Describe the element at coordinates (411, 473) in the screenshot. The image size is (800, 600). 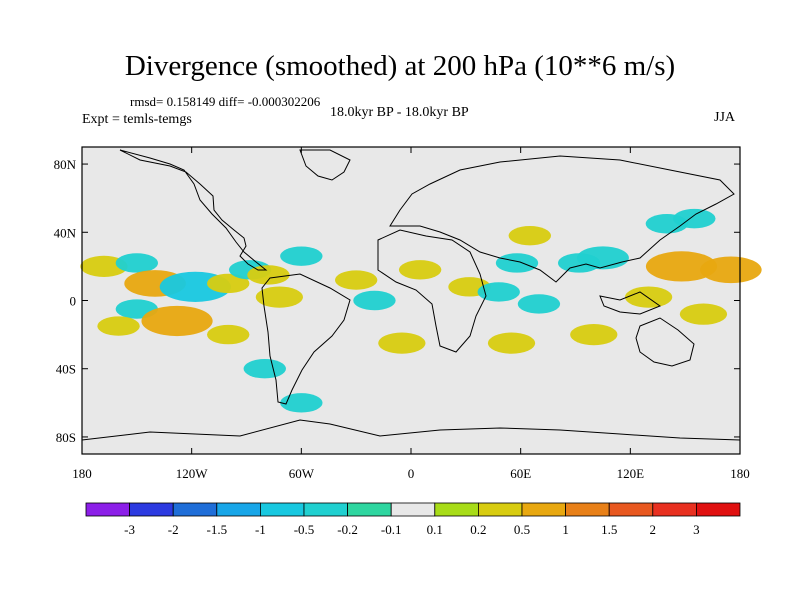
I see `x-tick-label: 0` at that location.